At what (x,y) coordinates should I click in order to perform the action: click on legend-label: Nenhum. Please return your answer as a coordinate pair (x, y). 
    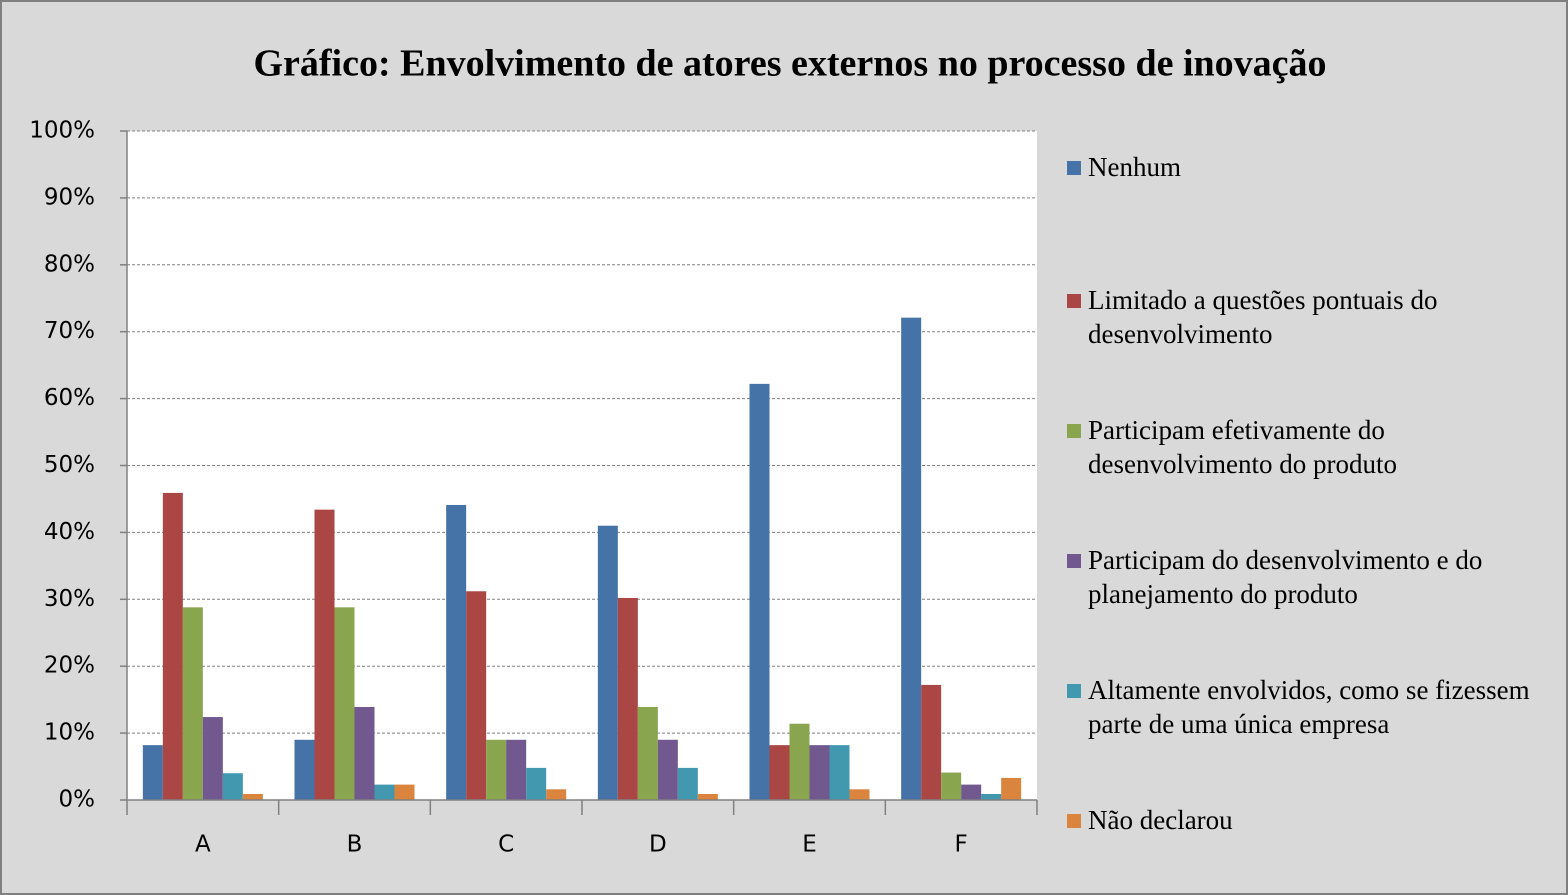
    Looking at the image, I should click on (1134, 167).